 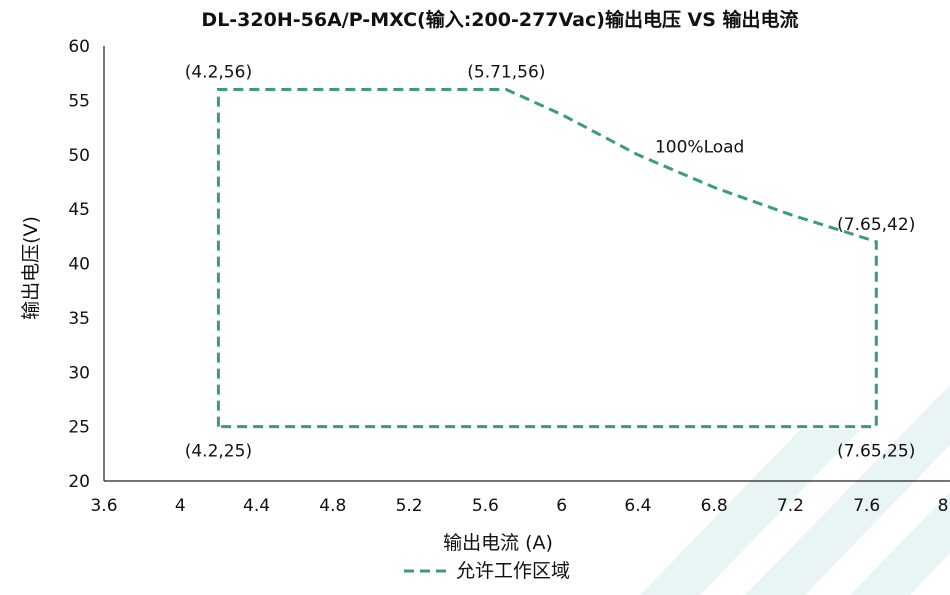 What do you see at coordinates (79, 156) in the screenshot?
I see `y-tick-label: 50` at bounding box center [79, 156].